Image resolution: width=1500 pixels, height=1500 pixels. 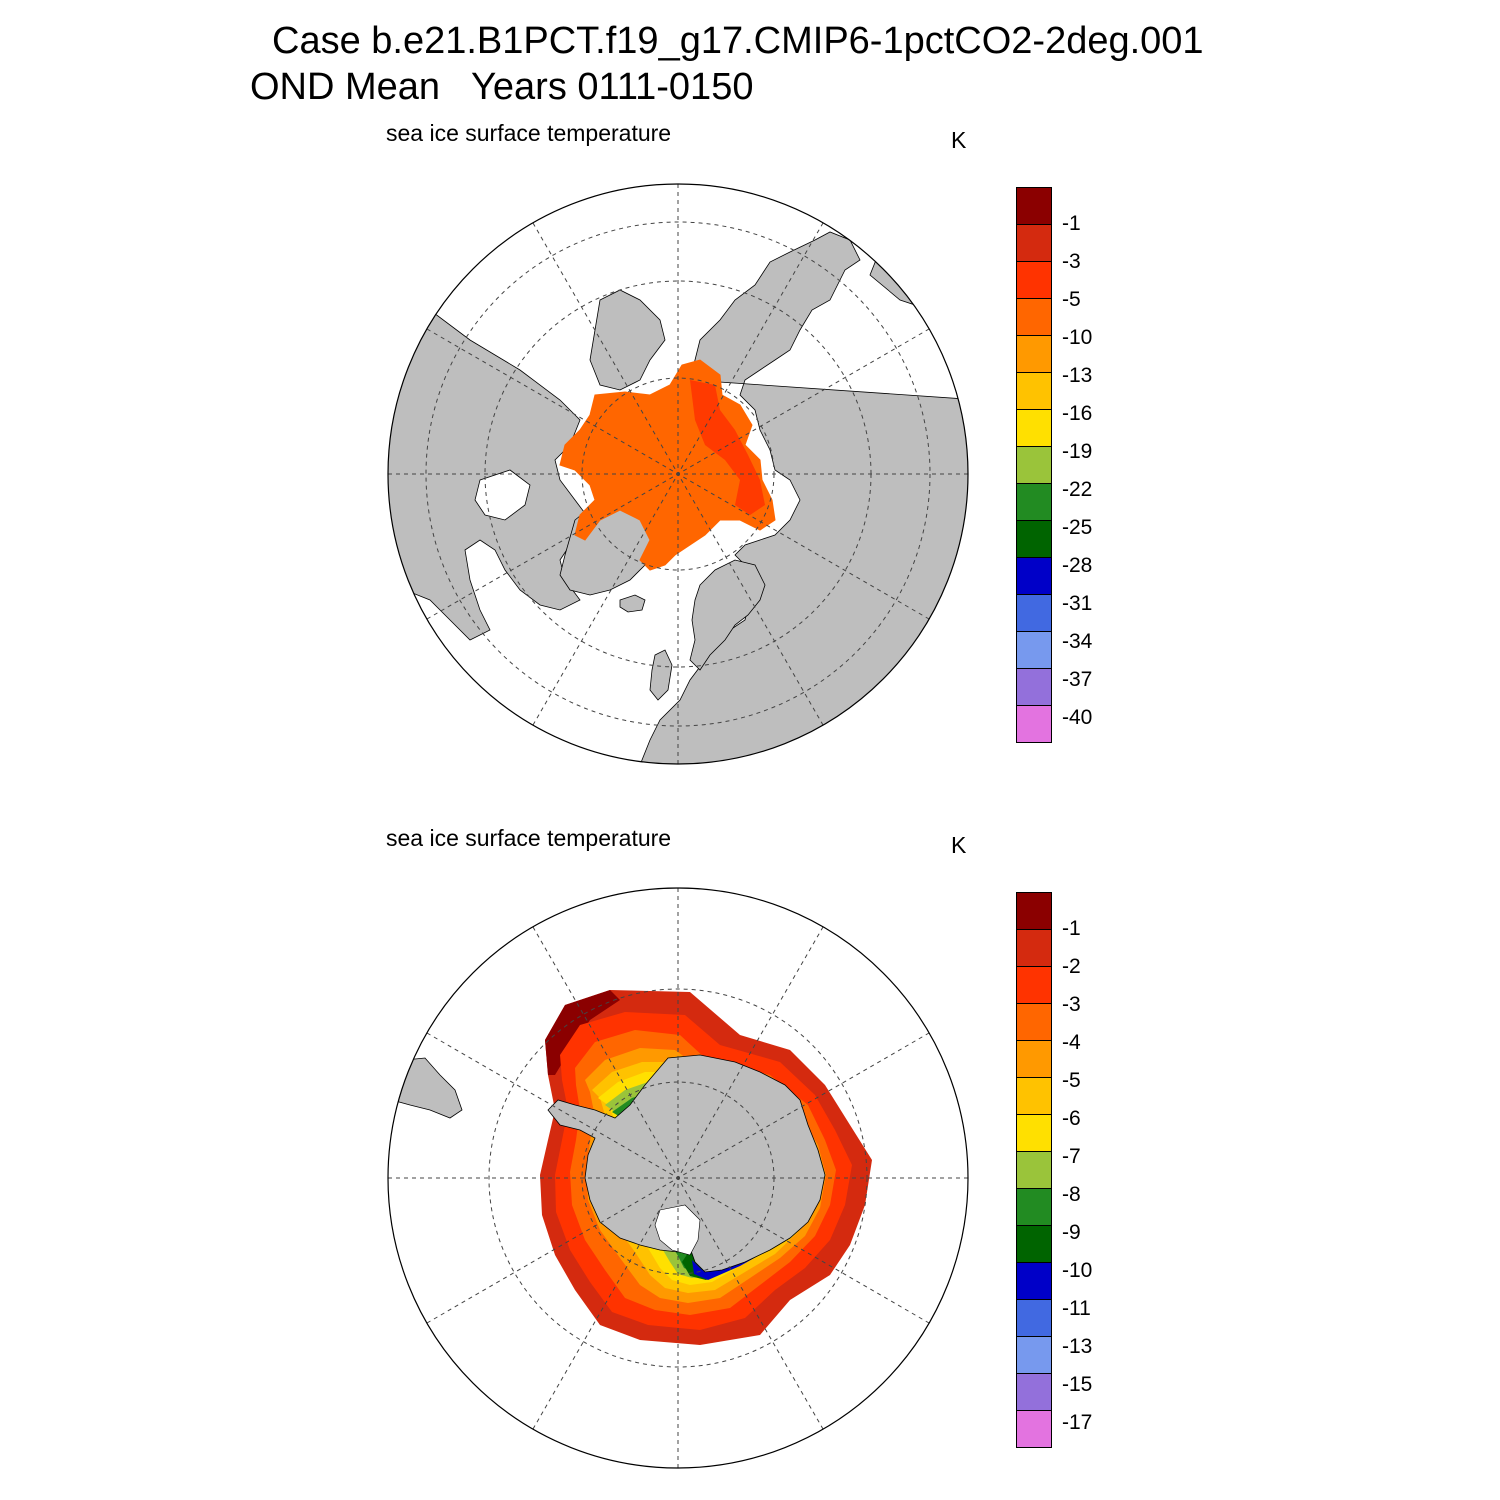 What do you see at coordinates (661, 675) in the screenshot?
I see `north-land-british-isles` at bounding box center [661, 675].